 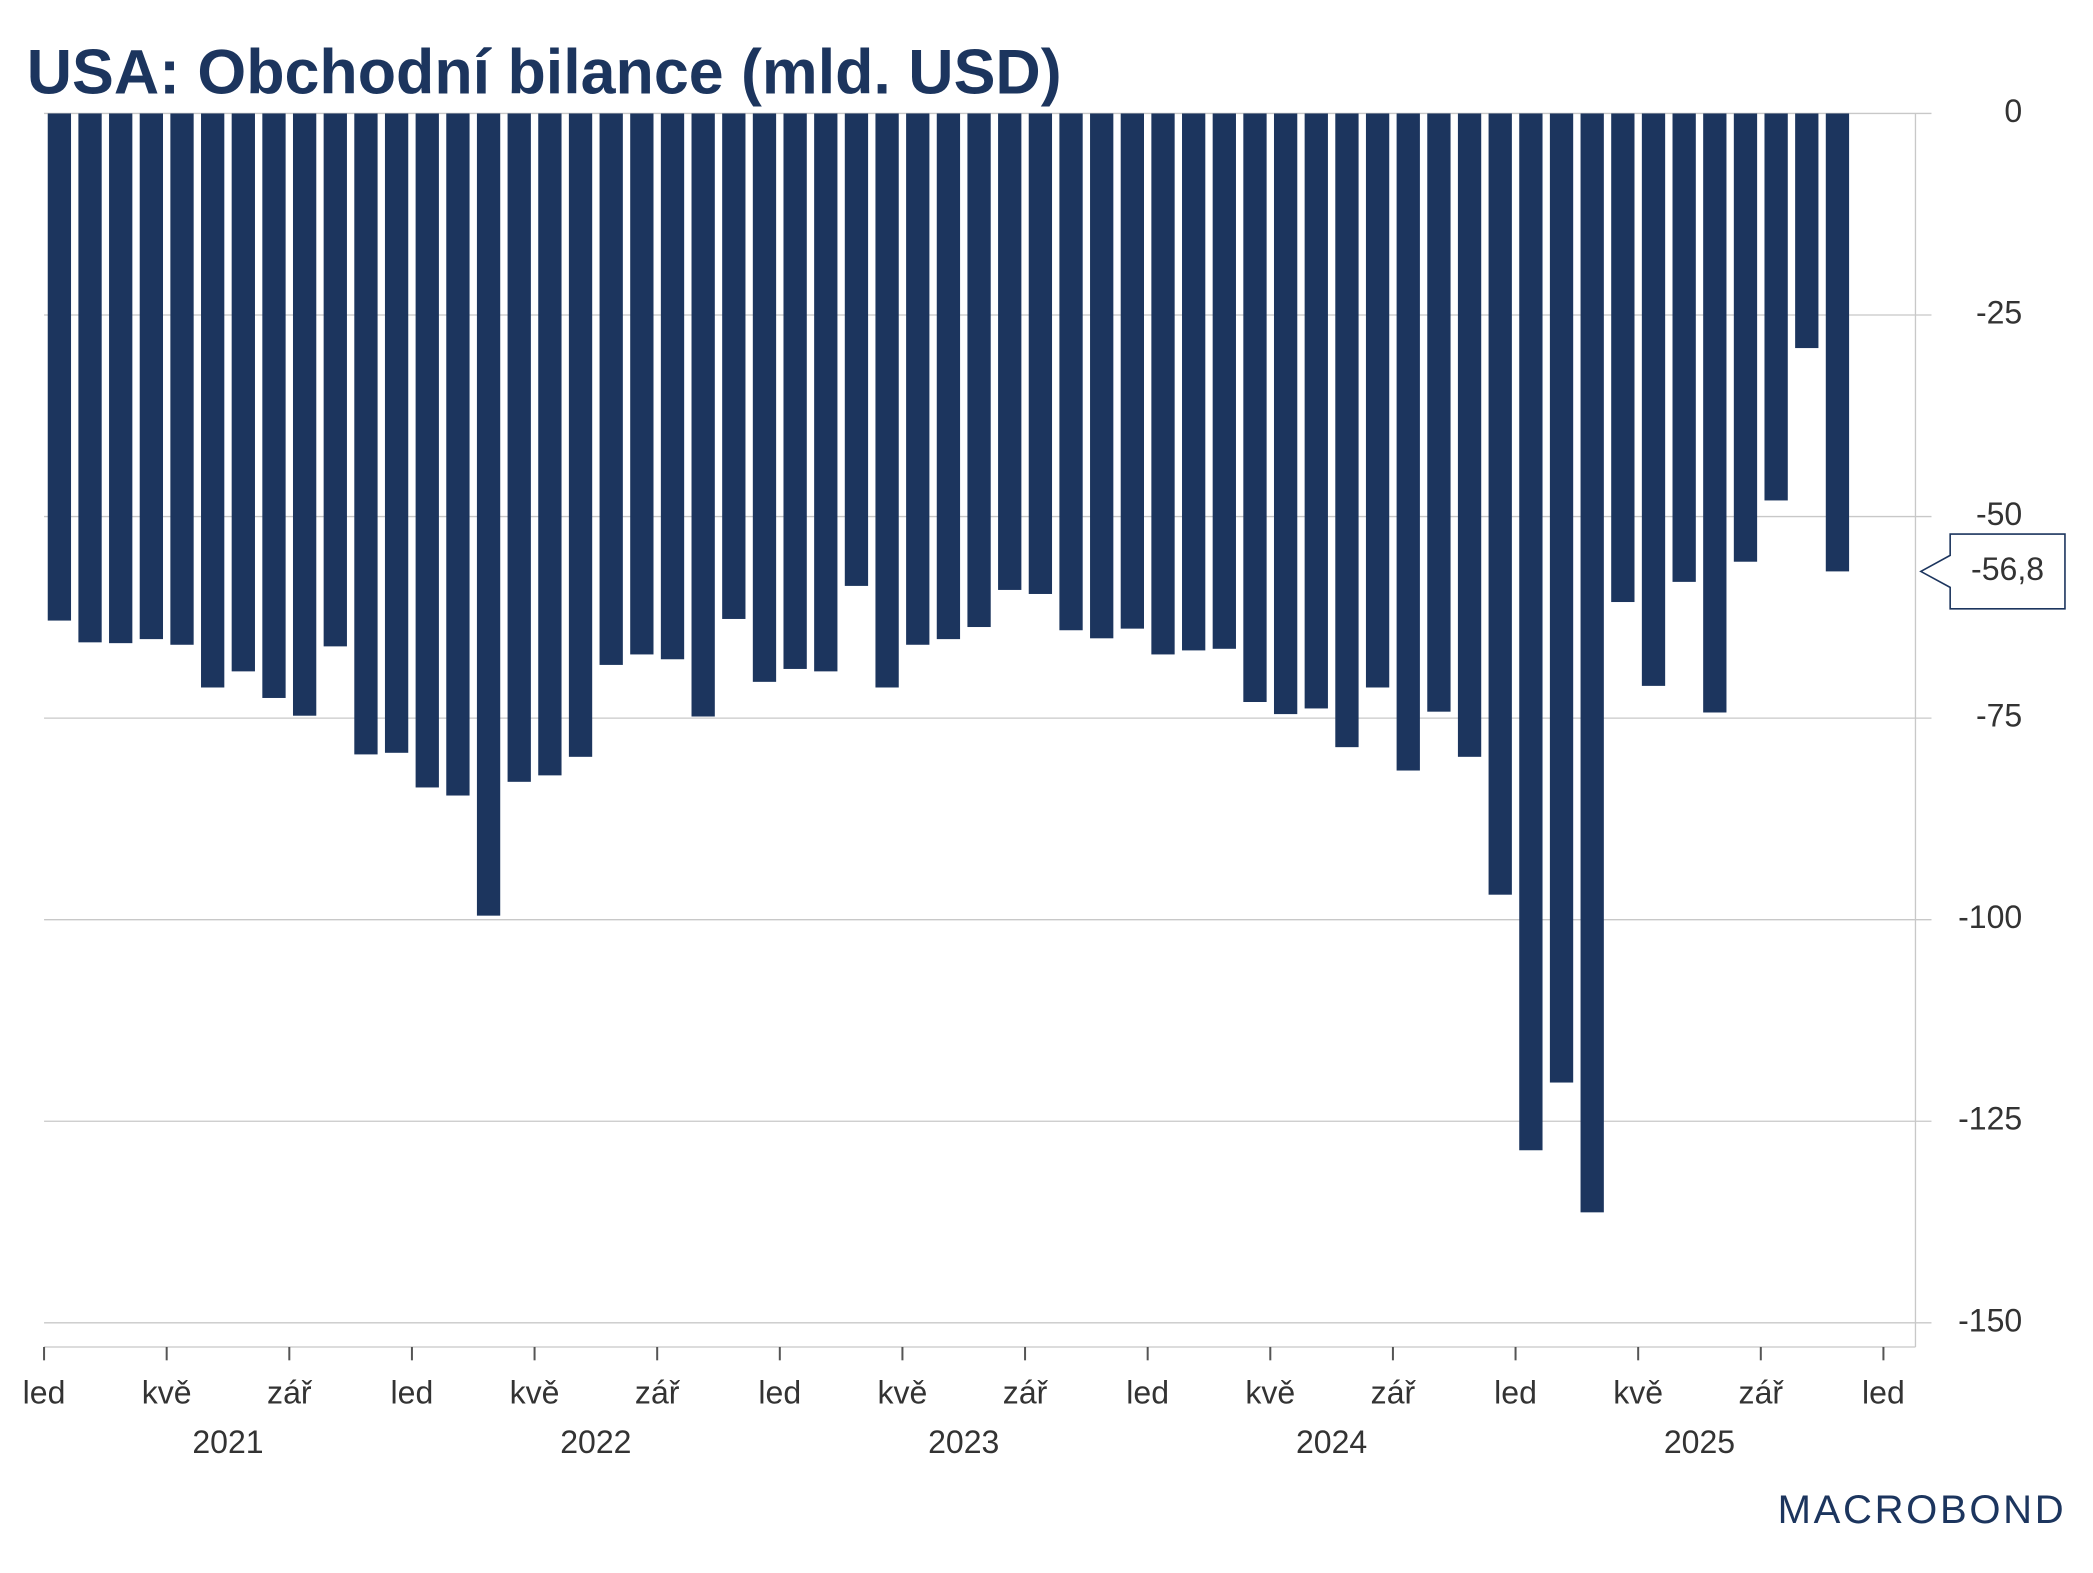 What do you see at coordinates (544, 72) in the screenshot?
I see `chart-title: USA: Obchodní bilance (mld. USD)` at bounding box center [544, 72].